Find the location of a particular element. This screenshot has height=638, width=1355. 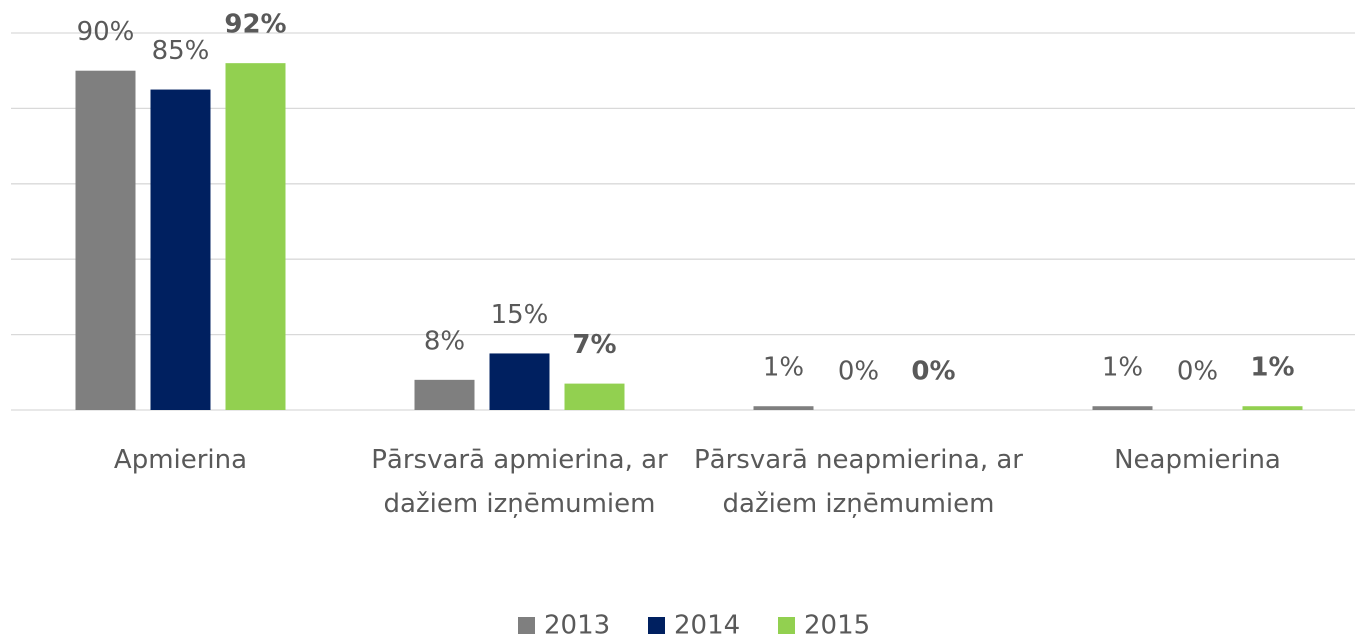

data-label: 85% is located at coordinates (181, 51).